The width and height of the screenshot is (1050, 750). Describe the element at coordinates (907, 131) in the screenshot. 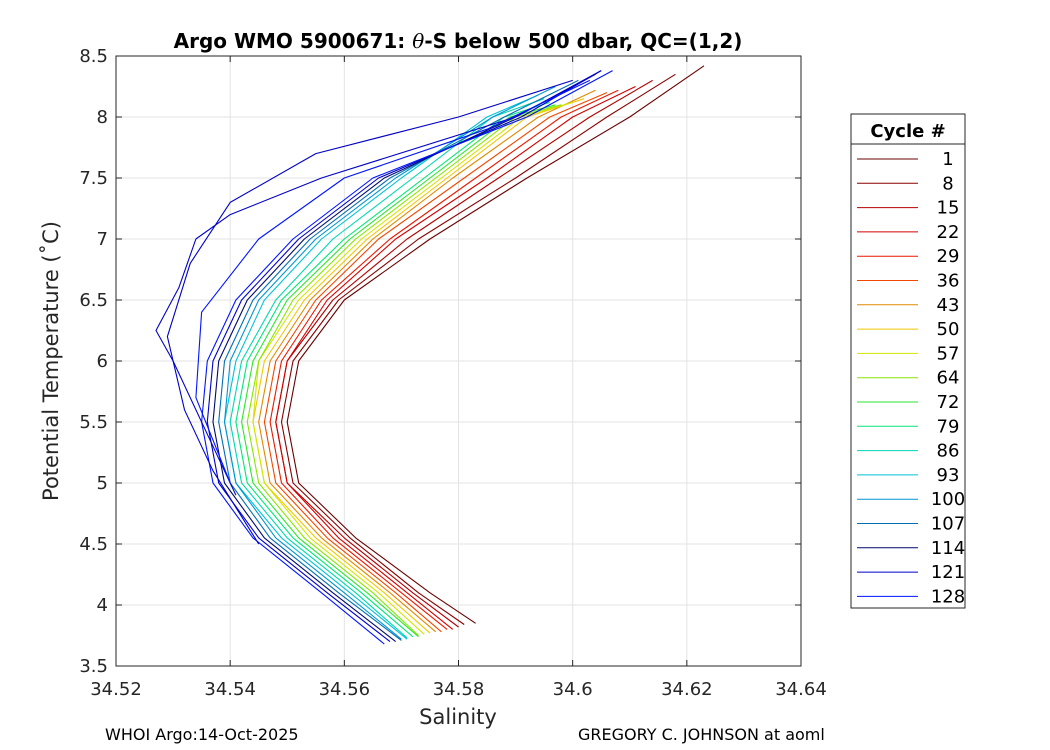

I see `legend-title: Cycle #` at that location.